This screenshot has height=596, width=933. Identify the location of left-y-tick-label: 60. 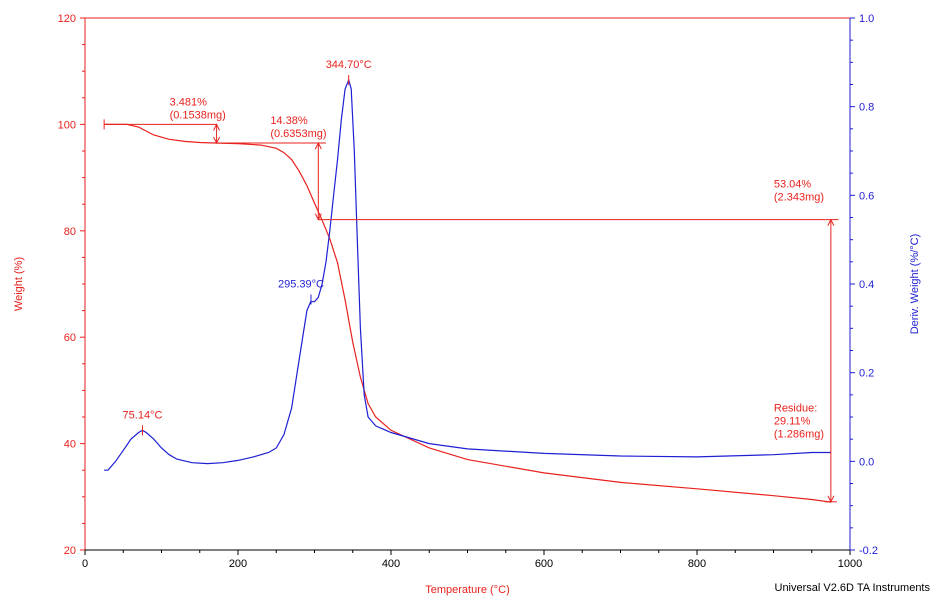
(70, 338).